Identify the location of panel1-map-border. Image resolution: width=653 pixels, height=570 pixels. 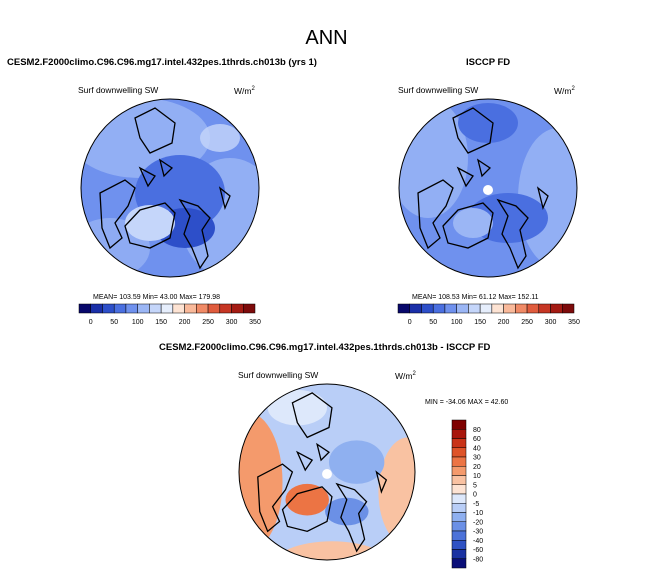
(170, 188).